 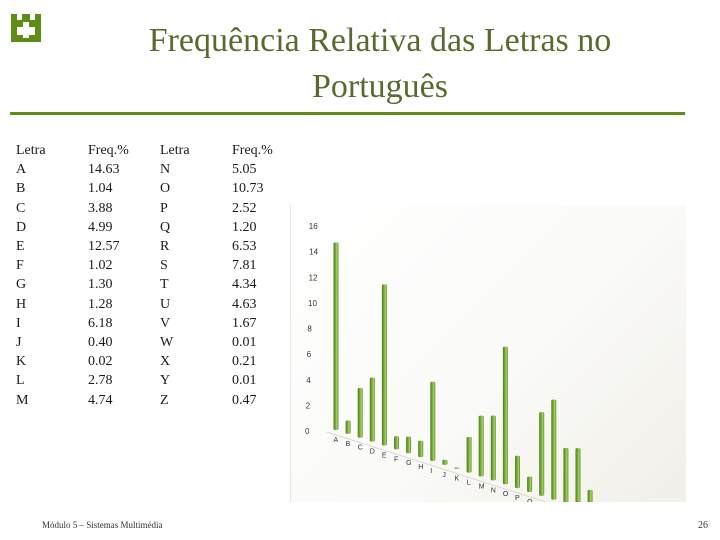 I want to click on frequency-cell: 7.81, so click(x=244, y=266).